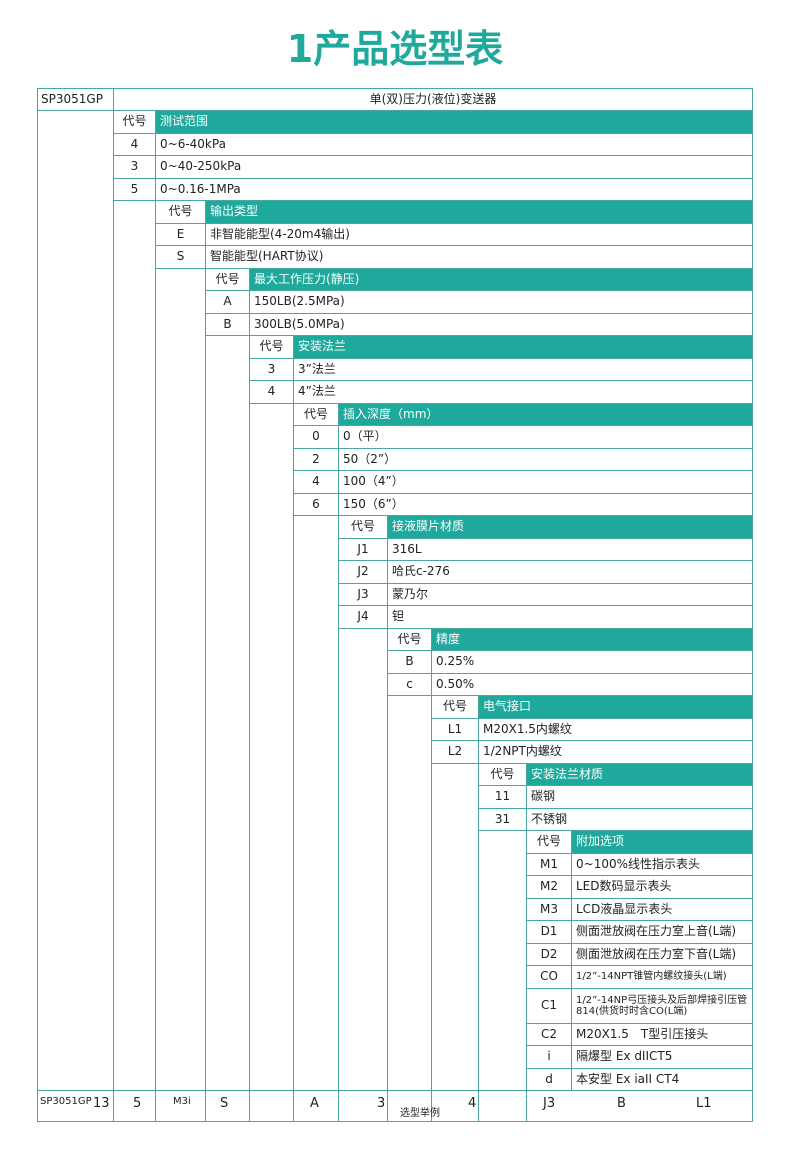 The image size is (790, 1155). What do you see at coordinates (66, 1101) in the screenshot?
I see `example-item: SP3051GP` at bounding box center [66, 1101].